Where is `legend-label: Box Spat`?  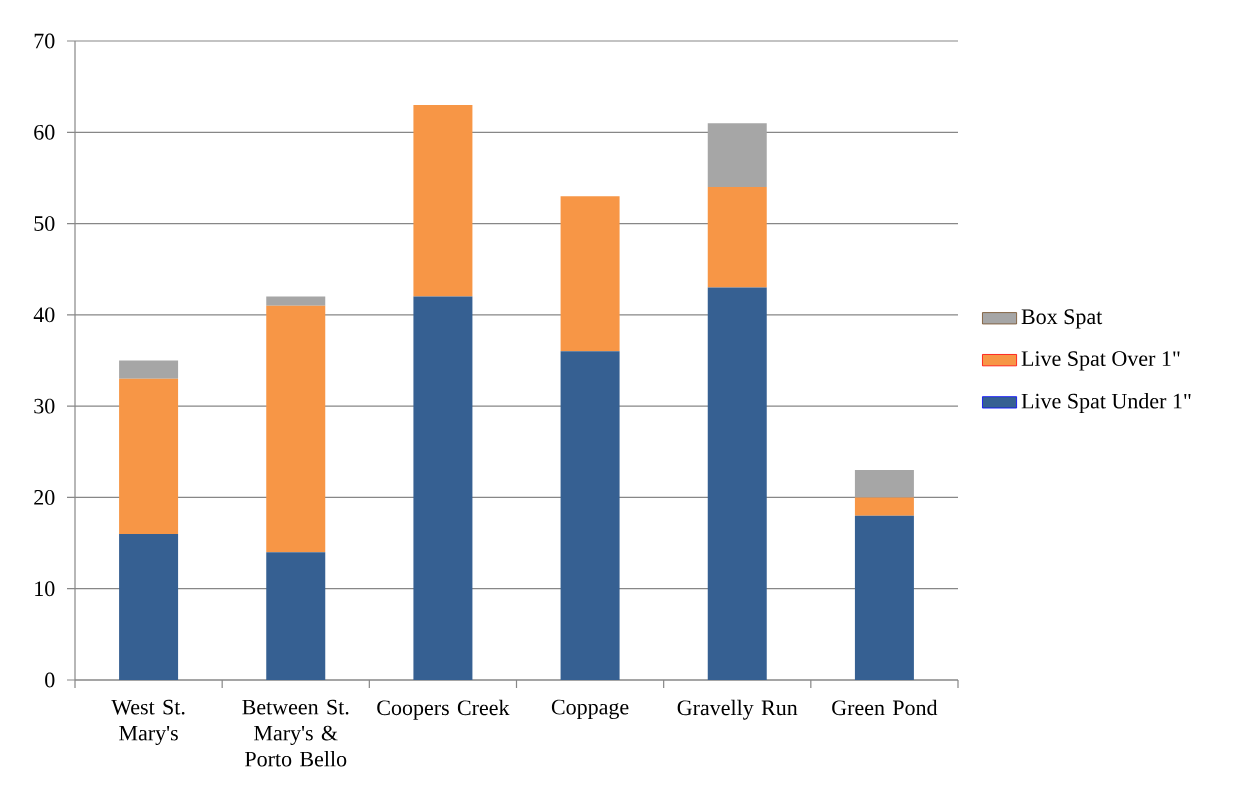 legend-label: Box Spat is located at coordinates (1062, 319).